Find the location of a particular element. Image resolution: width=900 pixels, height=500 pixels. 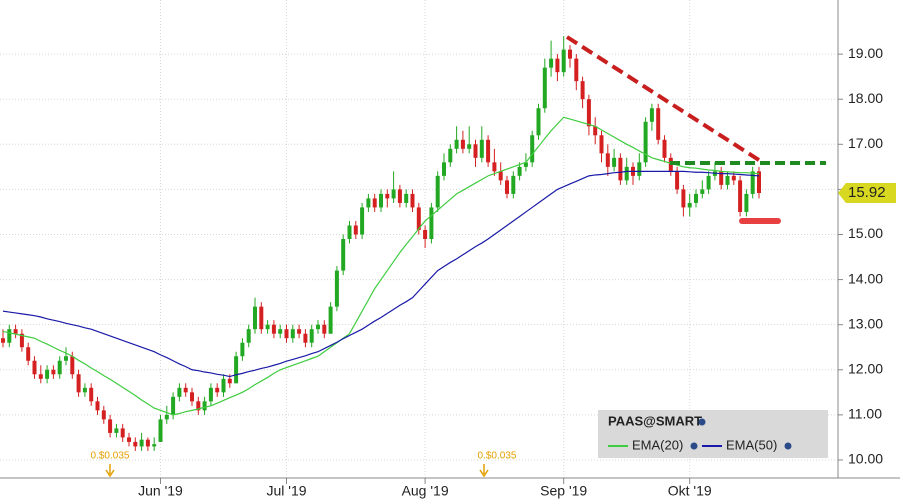

x-tick-label: Jun '19 is located at coordinates (160, 491).